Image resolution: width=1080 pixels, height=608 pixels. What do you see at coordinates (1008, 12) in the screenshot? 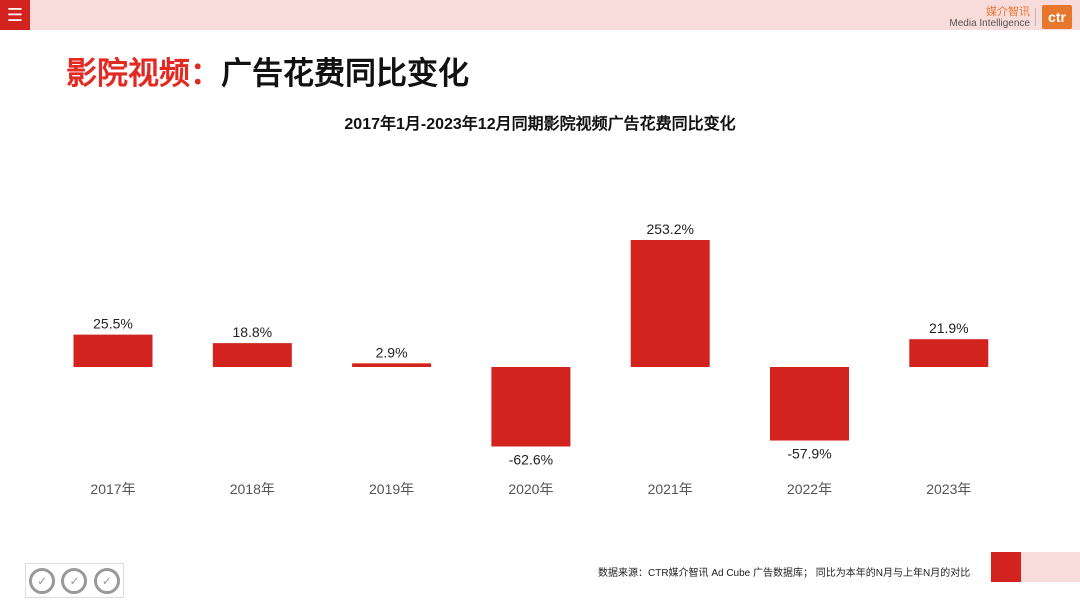
I see `brand-cn: 媒介智讯` at bounding box center [1008, 12].